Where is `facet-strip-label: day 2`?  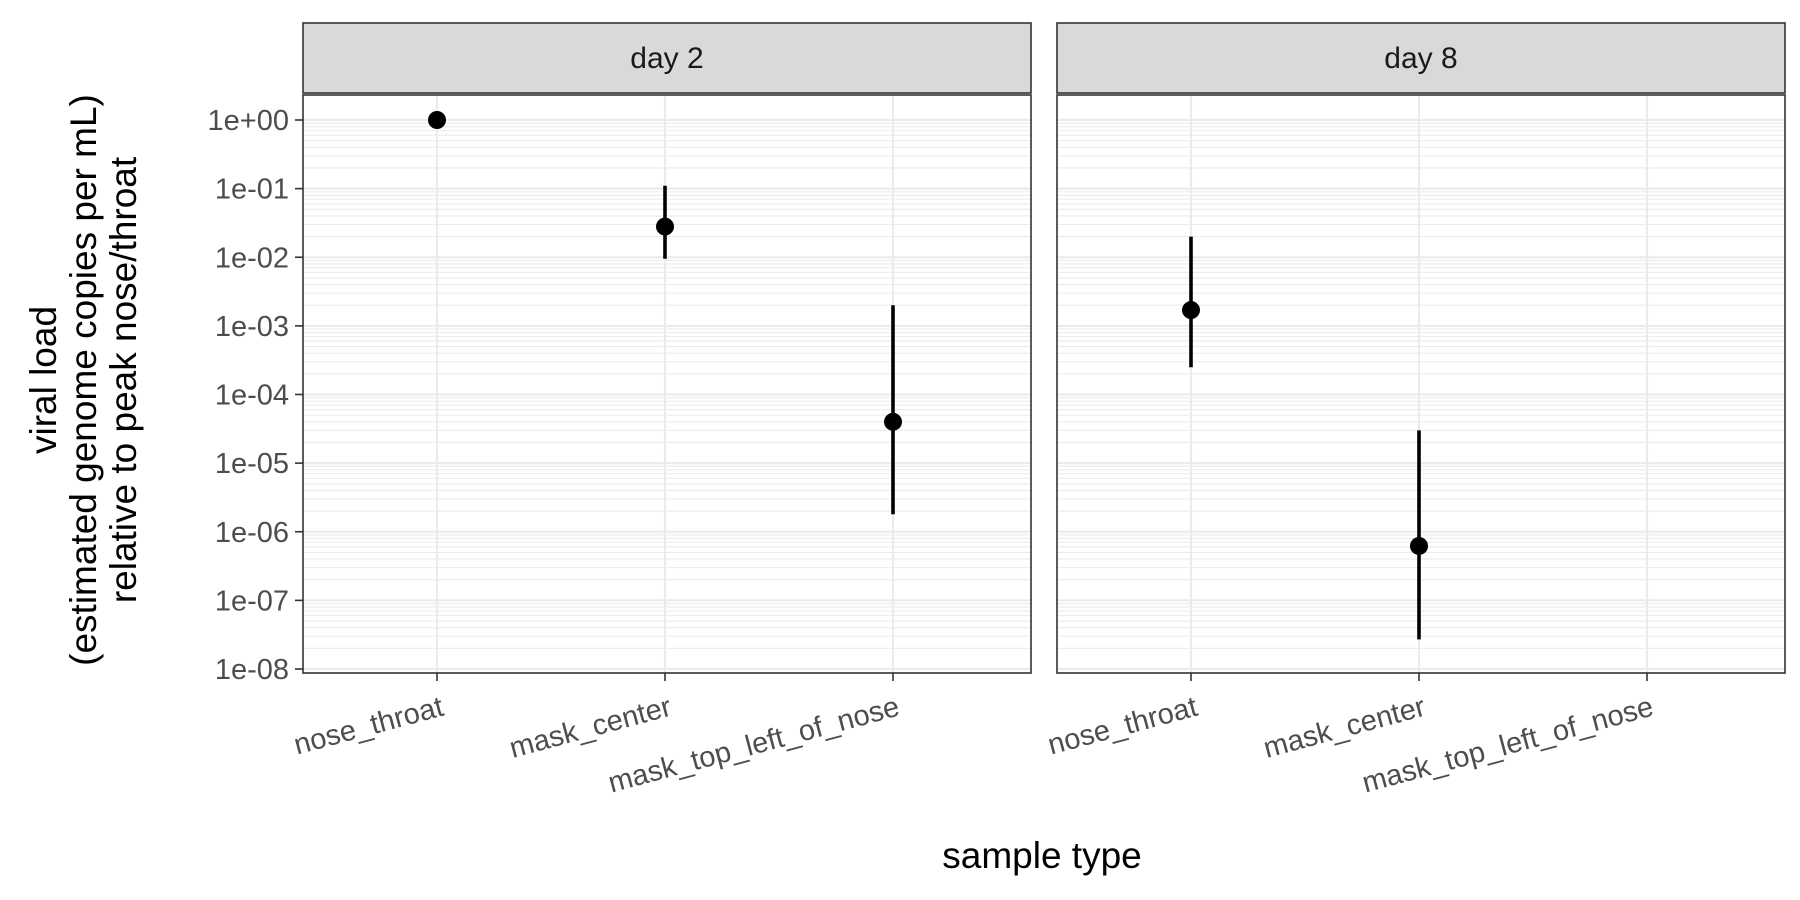 facet-strip-label: day 2 is located at coordinates (666, 58).